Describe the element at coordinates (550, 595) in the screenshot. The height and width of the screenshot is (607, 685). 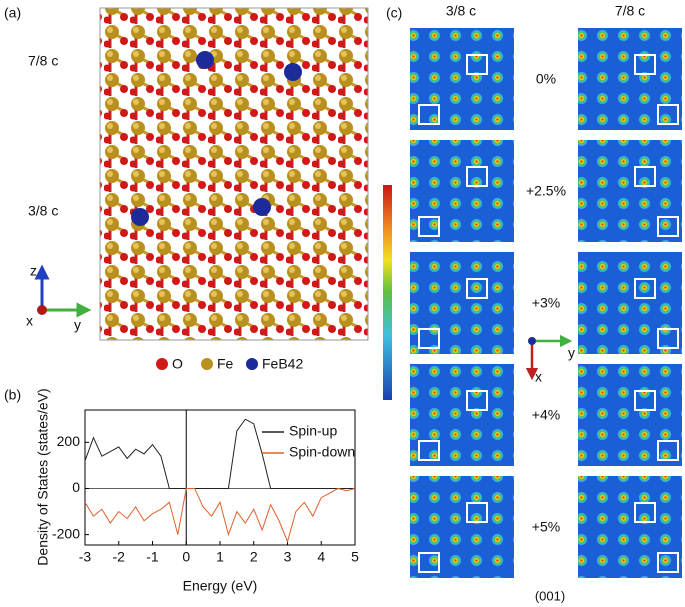
I see `plane-label: (001)` at that location.